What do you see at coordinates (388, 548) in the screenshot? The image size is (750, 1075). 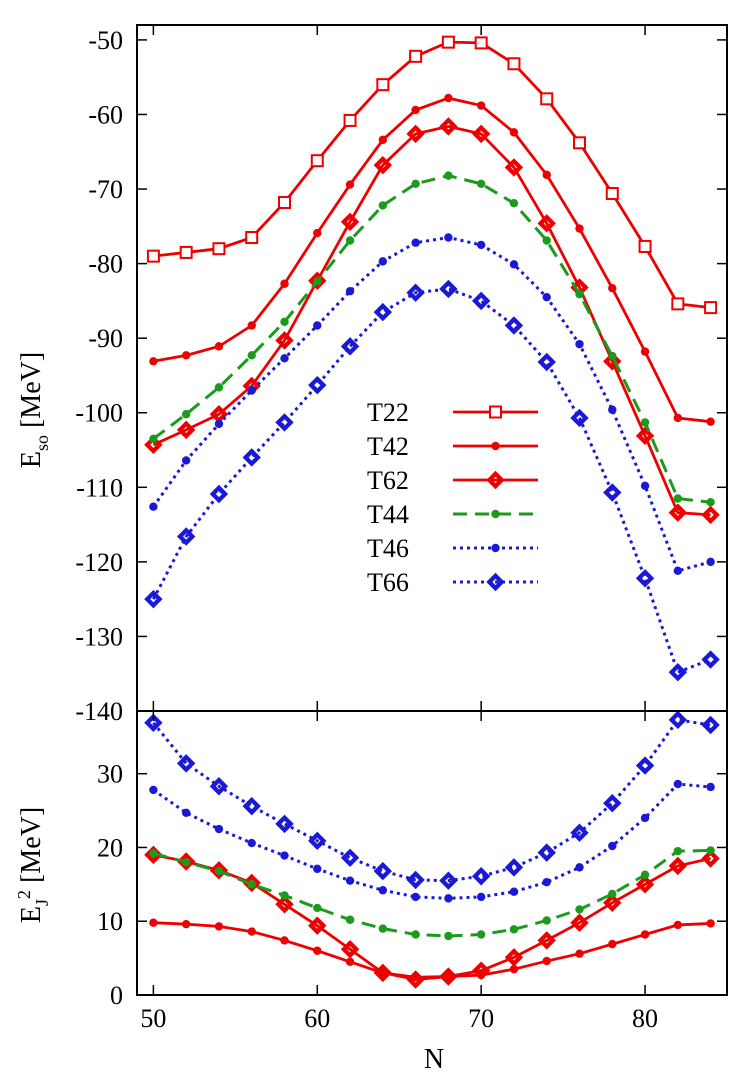 I see `legend-label: T46` at bounding box center [388, 548].